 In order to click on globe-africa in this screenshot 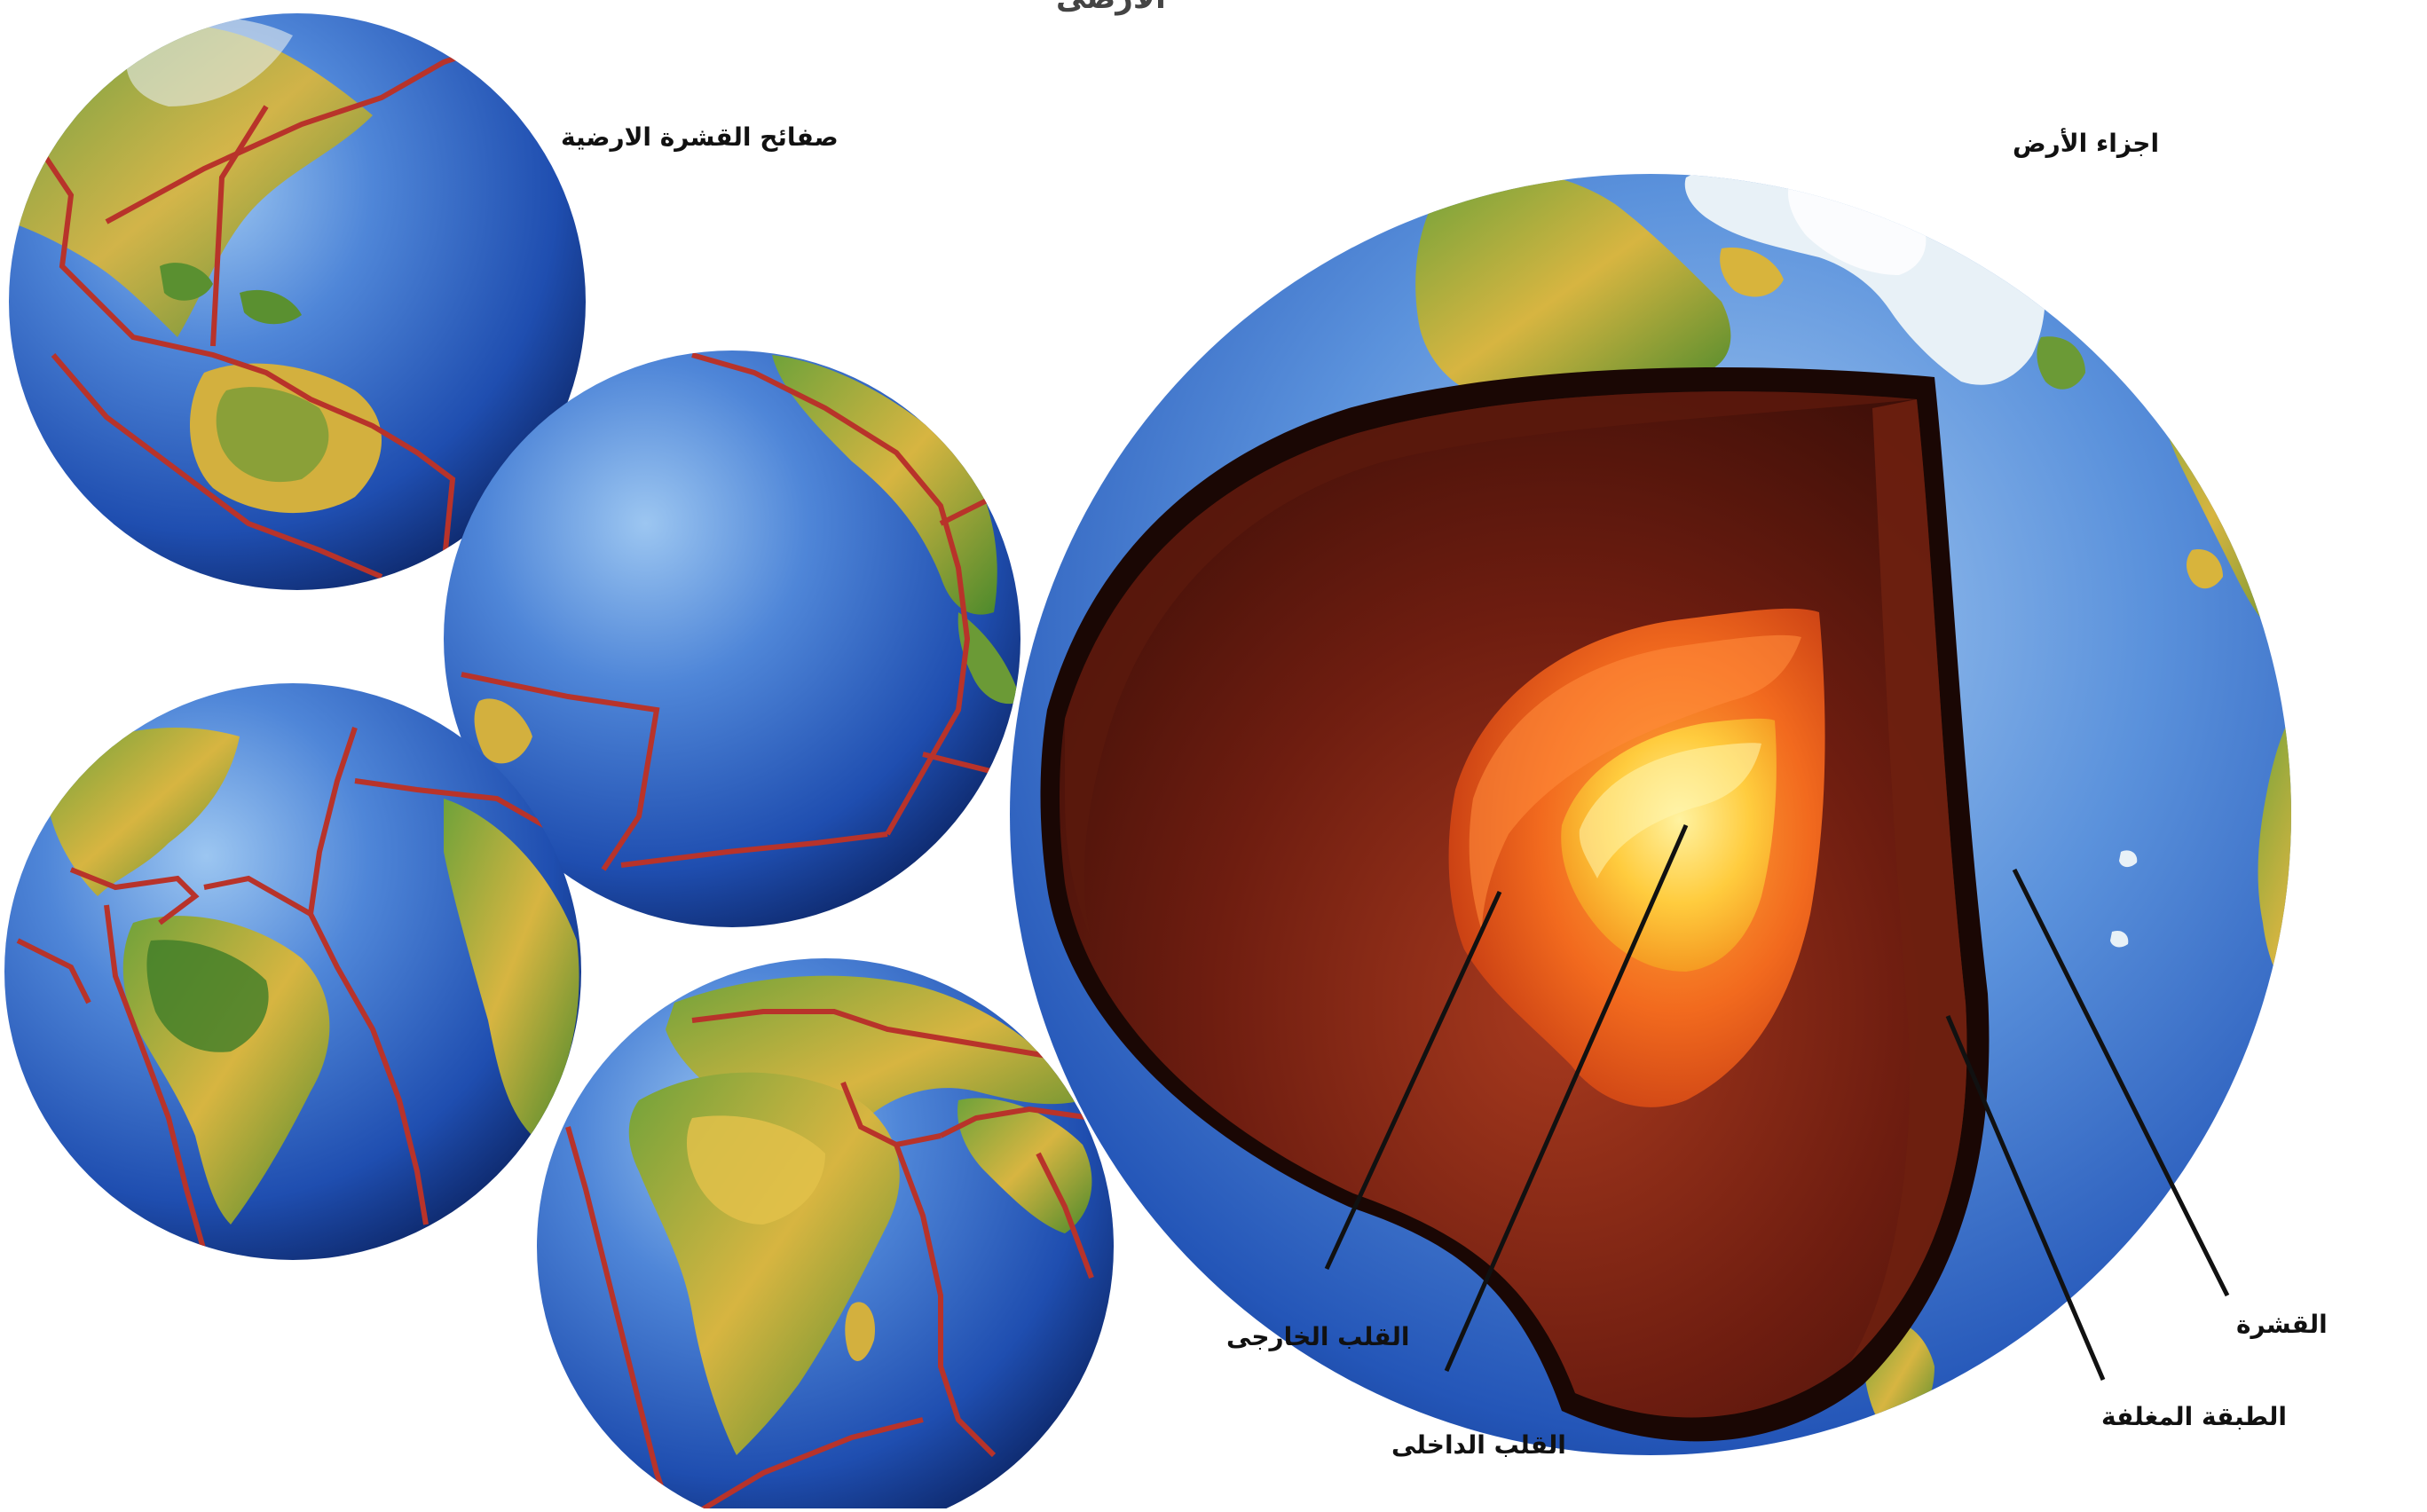, I will do `click(825, 1235)`.